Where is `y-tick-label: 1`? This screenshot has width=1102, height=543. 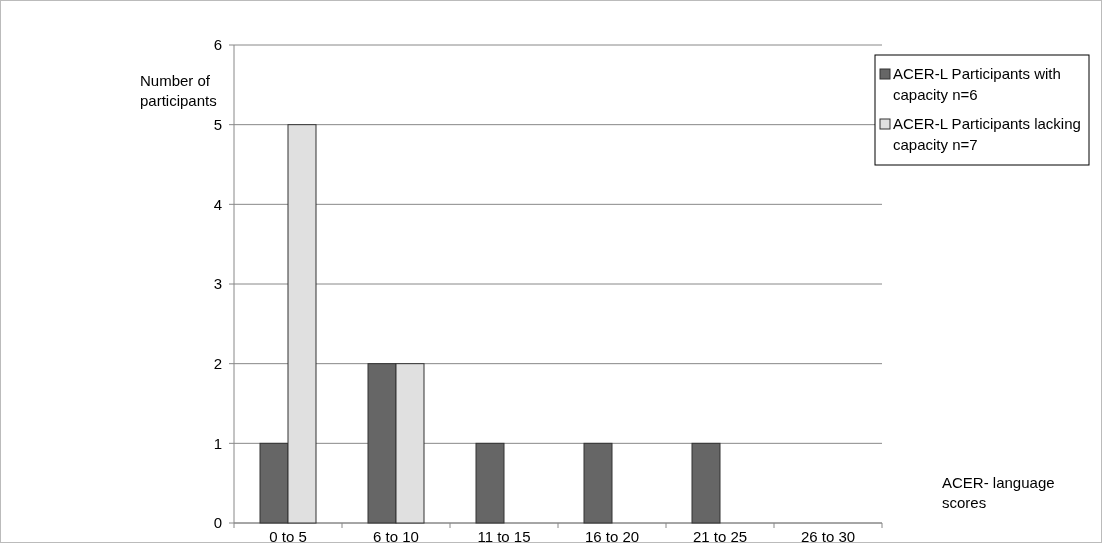
y-tick-label: 1 is located at coordinates (217, 443).